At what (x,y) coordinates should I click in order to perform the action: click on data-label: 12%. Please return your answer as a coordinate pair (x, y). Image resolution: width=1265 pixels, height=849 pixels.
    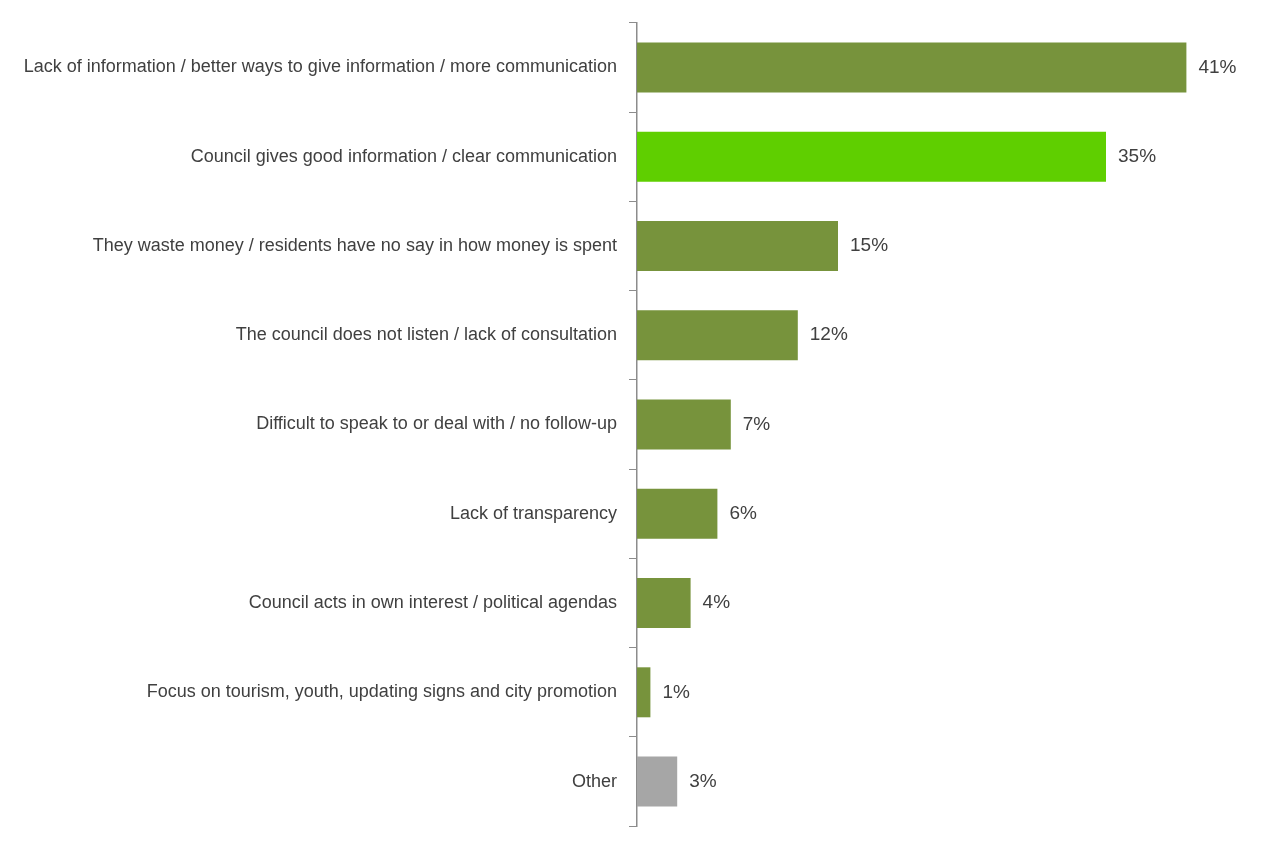
    Looking at the image, I should click on (828, 334).